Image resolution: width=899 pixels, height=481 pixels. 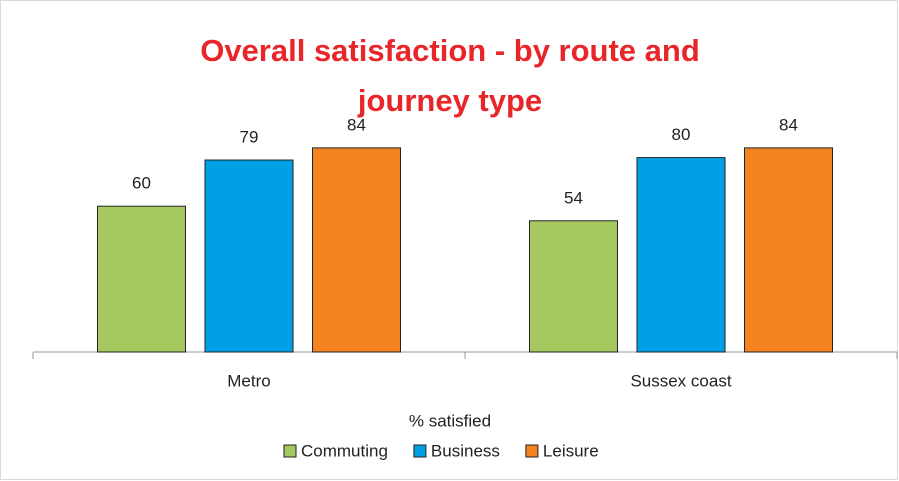 I want to click on x-tick-label: Sussex coast, so click(x=680, y=380).